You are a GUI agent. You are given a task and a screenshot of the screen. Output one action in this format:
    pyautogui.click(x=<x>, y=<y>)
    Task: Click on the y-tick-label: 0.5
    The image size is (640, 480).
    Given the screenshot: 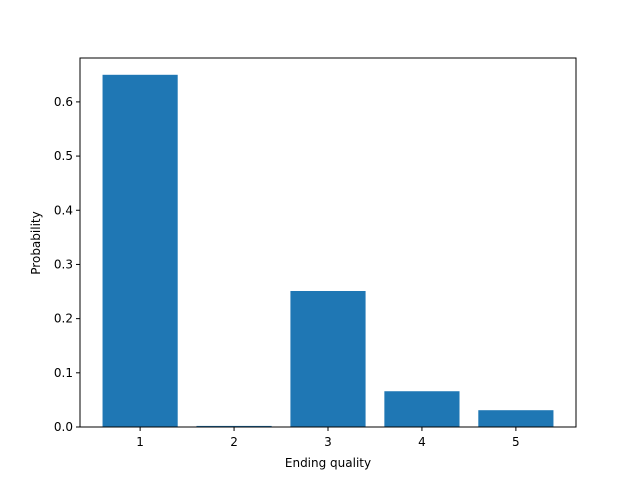 What is the action you would take?
    pyautogui.click(x=63, y=156)
    